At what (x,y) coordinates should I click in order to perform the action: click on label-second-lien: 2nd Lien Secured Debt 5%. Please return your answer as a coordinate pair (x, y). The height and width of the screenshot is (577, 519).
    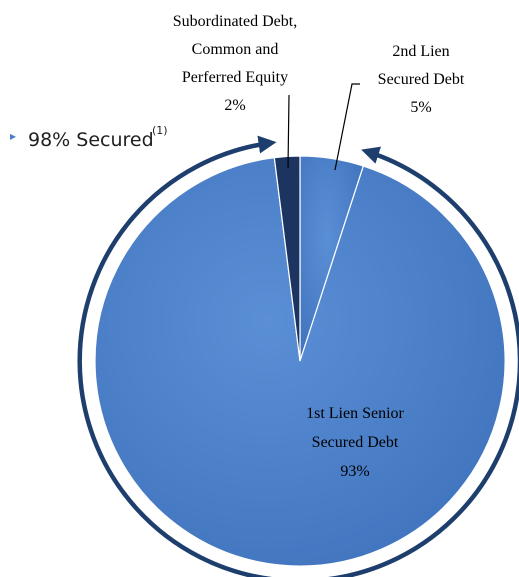
    Looking at the image, I should click on (421, 79).